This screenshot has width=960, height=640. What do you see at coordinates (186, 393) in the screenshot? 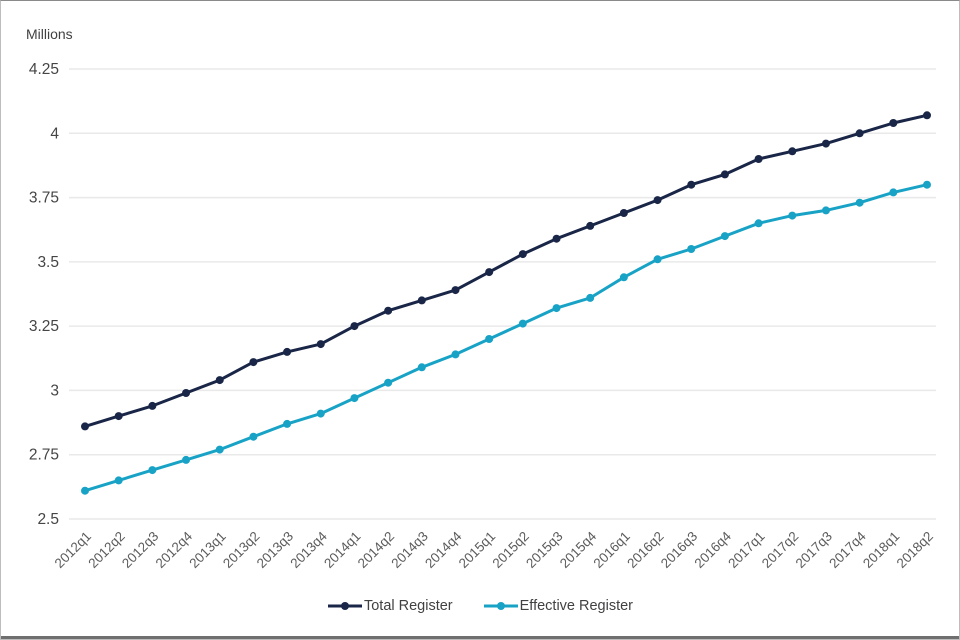
I see `data-point-total-register-2012q4` at bounding box center [186, 393].